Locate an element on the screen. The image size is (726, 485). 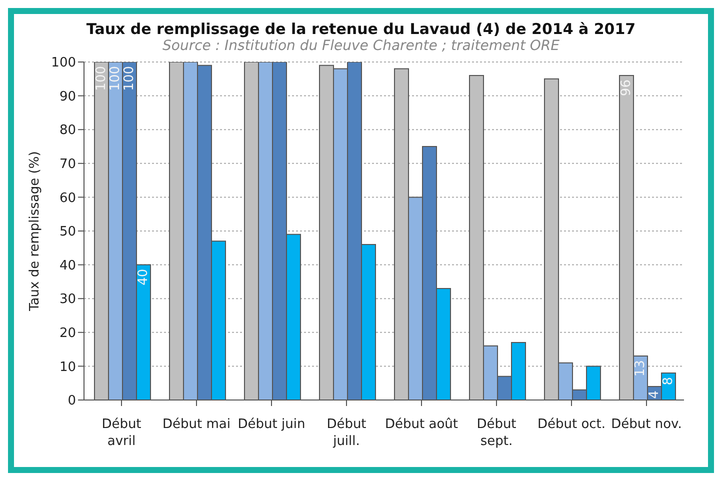
y-axis-title: Taux de remplissage (%) is located at coordinates (35, 231).